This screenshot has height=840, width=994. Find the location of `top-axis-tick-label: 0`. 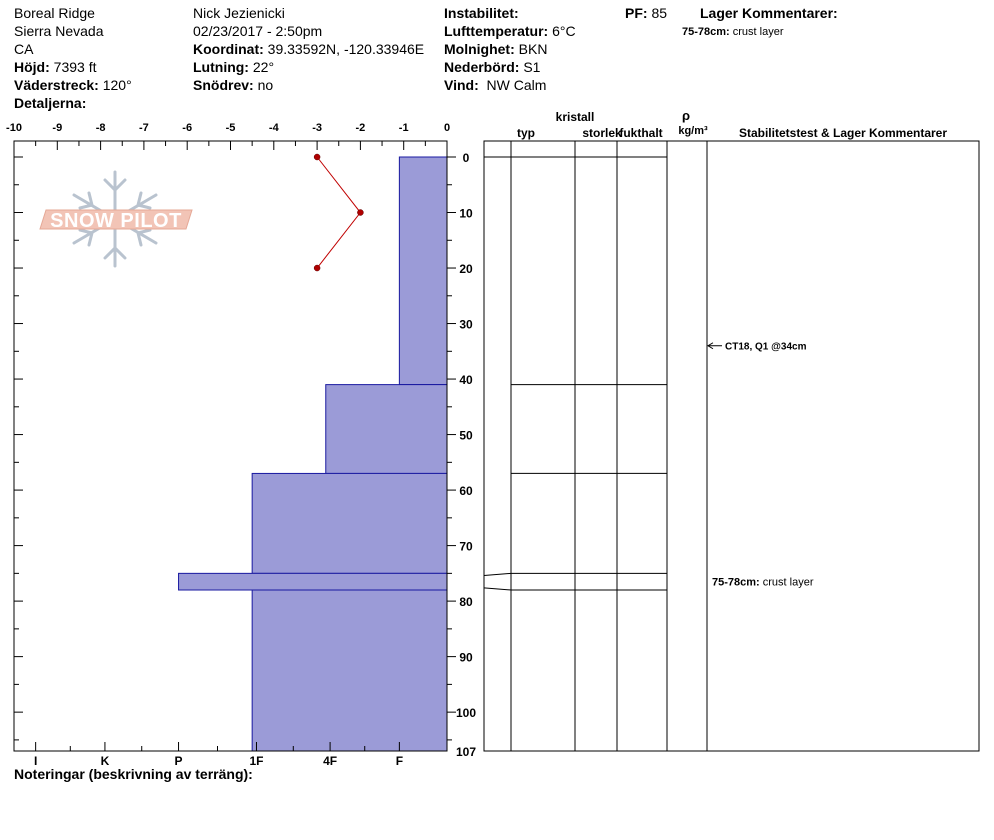

top-axis-tick-label: 0 is located at coordinates (447, 128).